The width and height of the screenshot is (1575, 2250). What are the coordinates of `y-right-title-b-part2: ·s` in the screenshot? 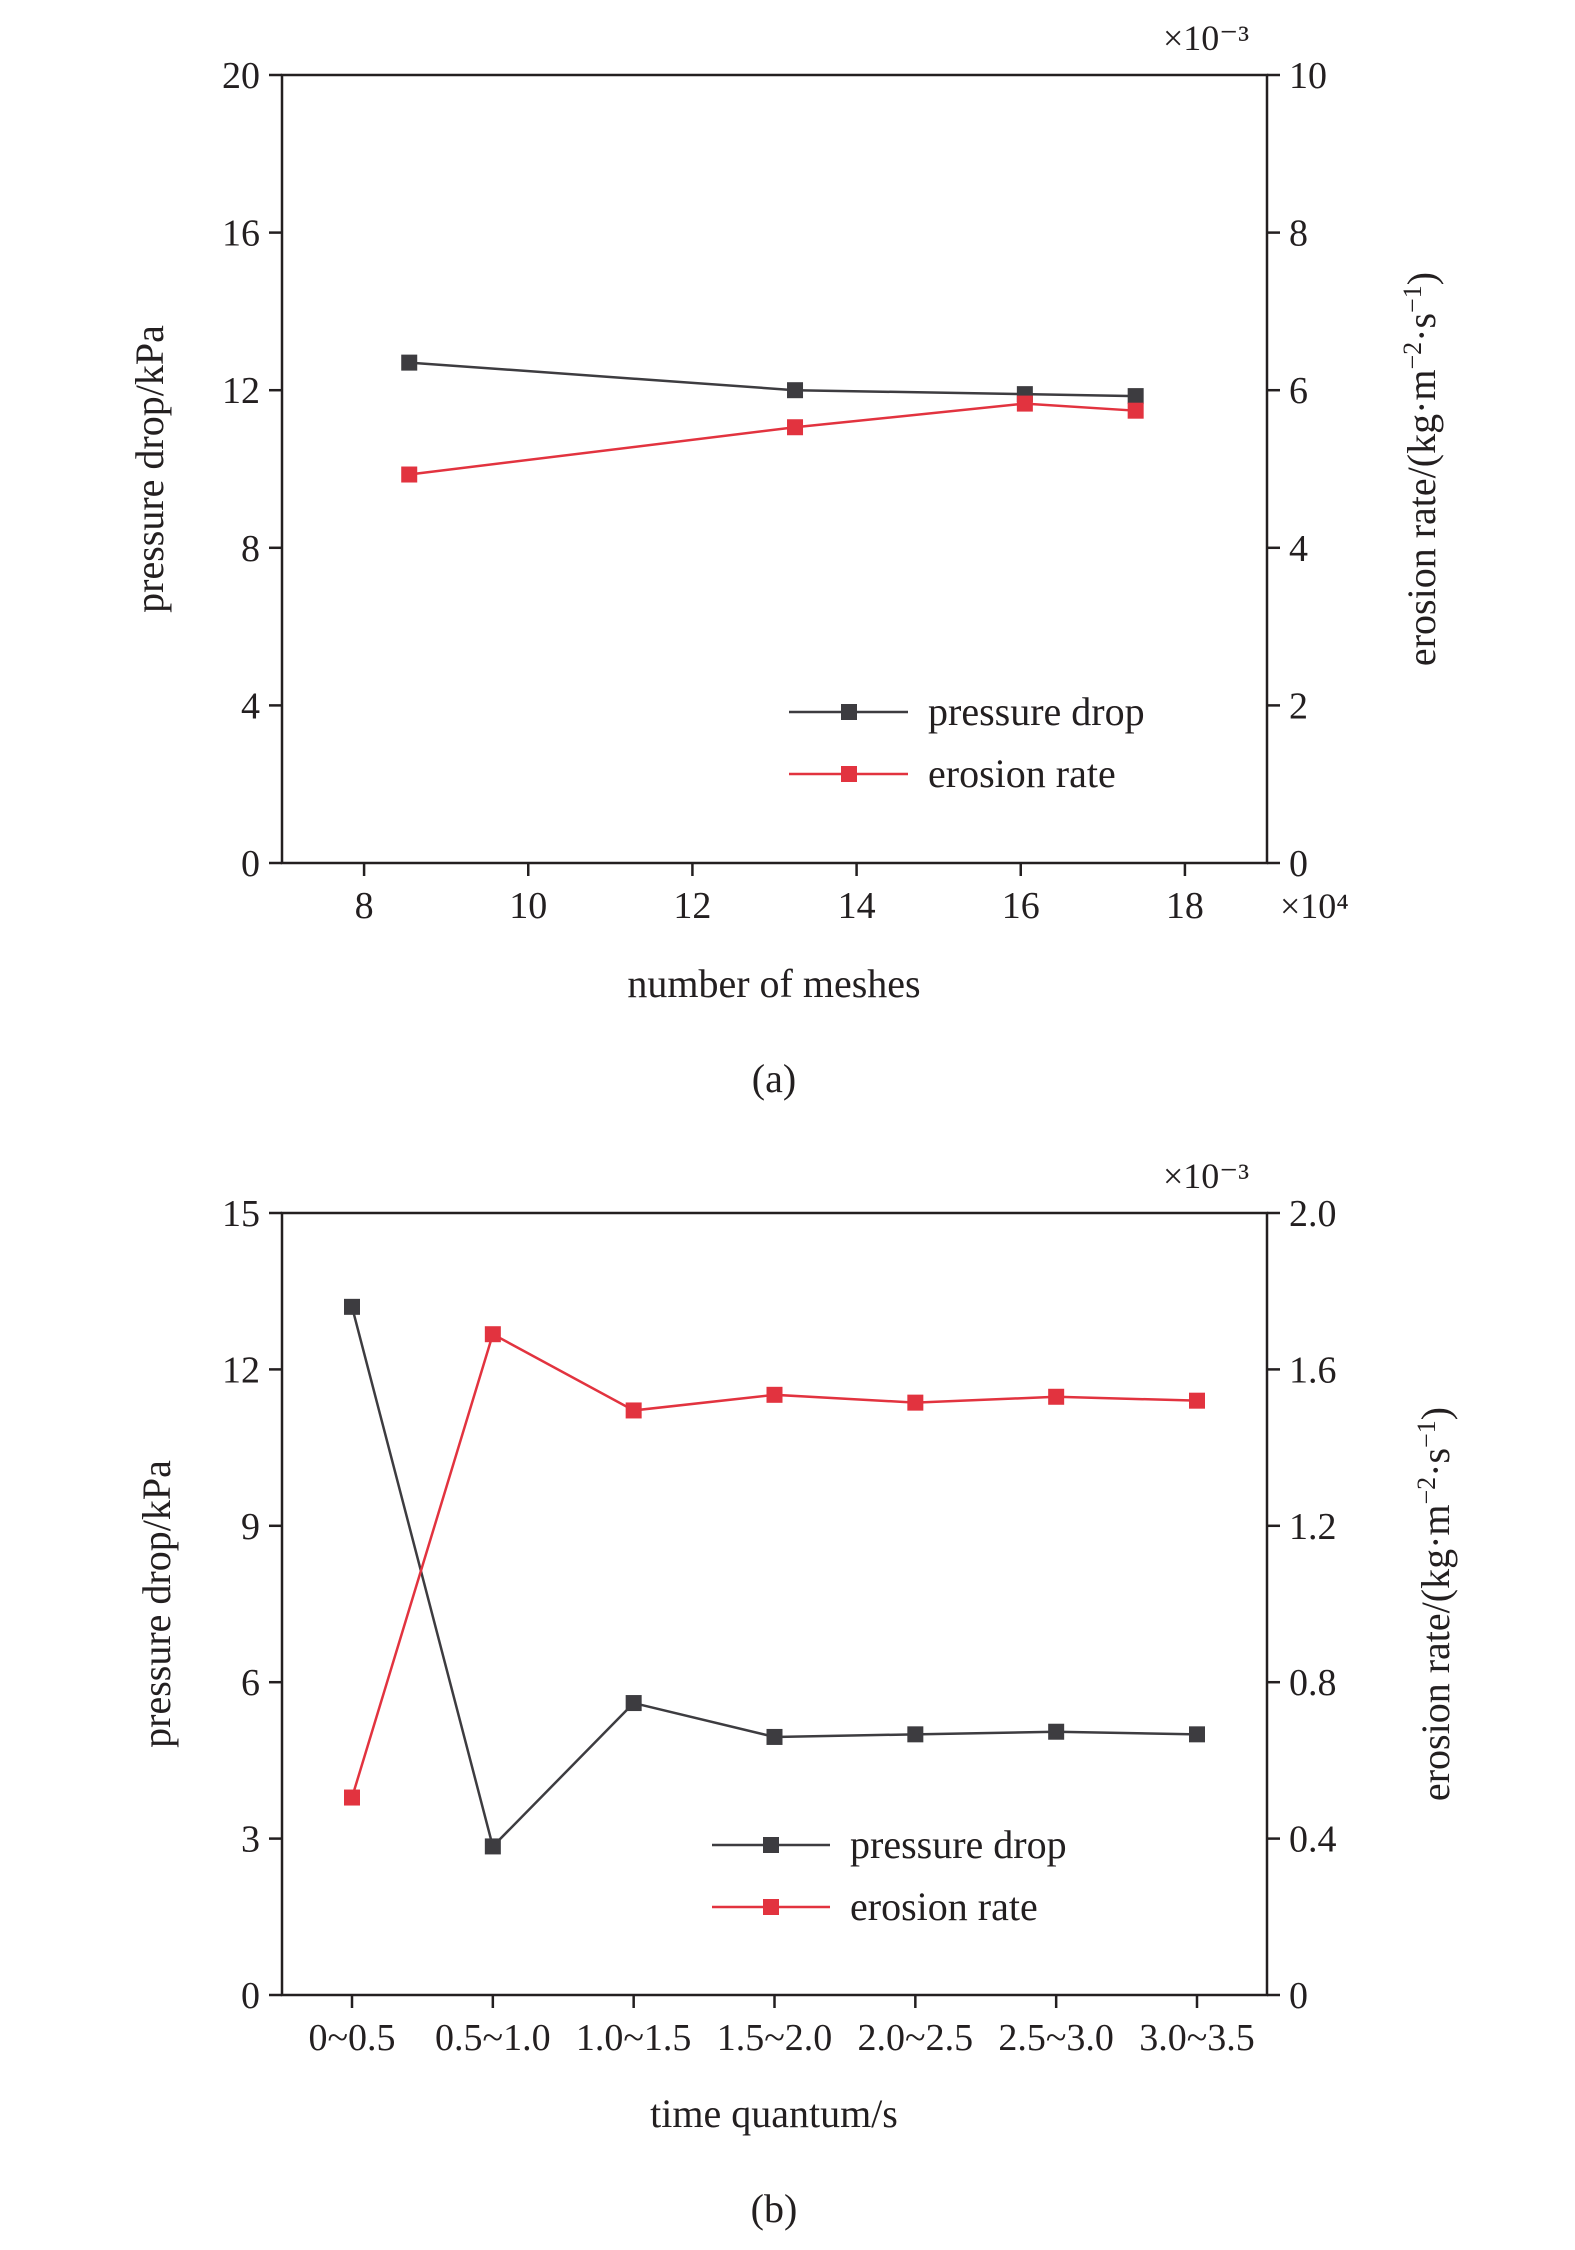 It's located at (1435, 1462).